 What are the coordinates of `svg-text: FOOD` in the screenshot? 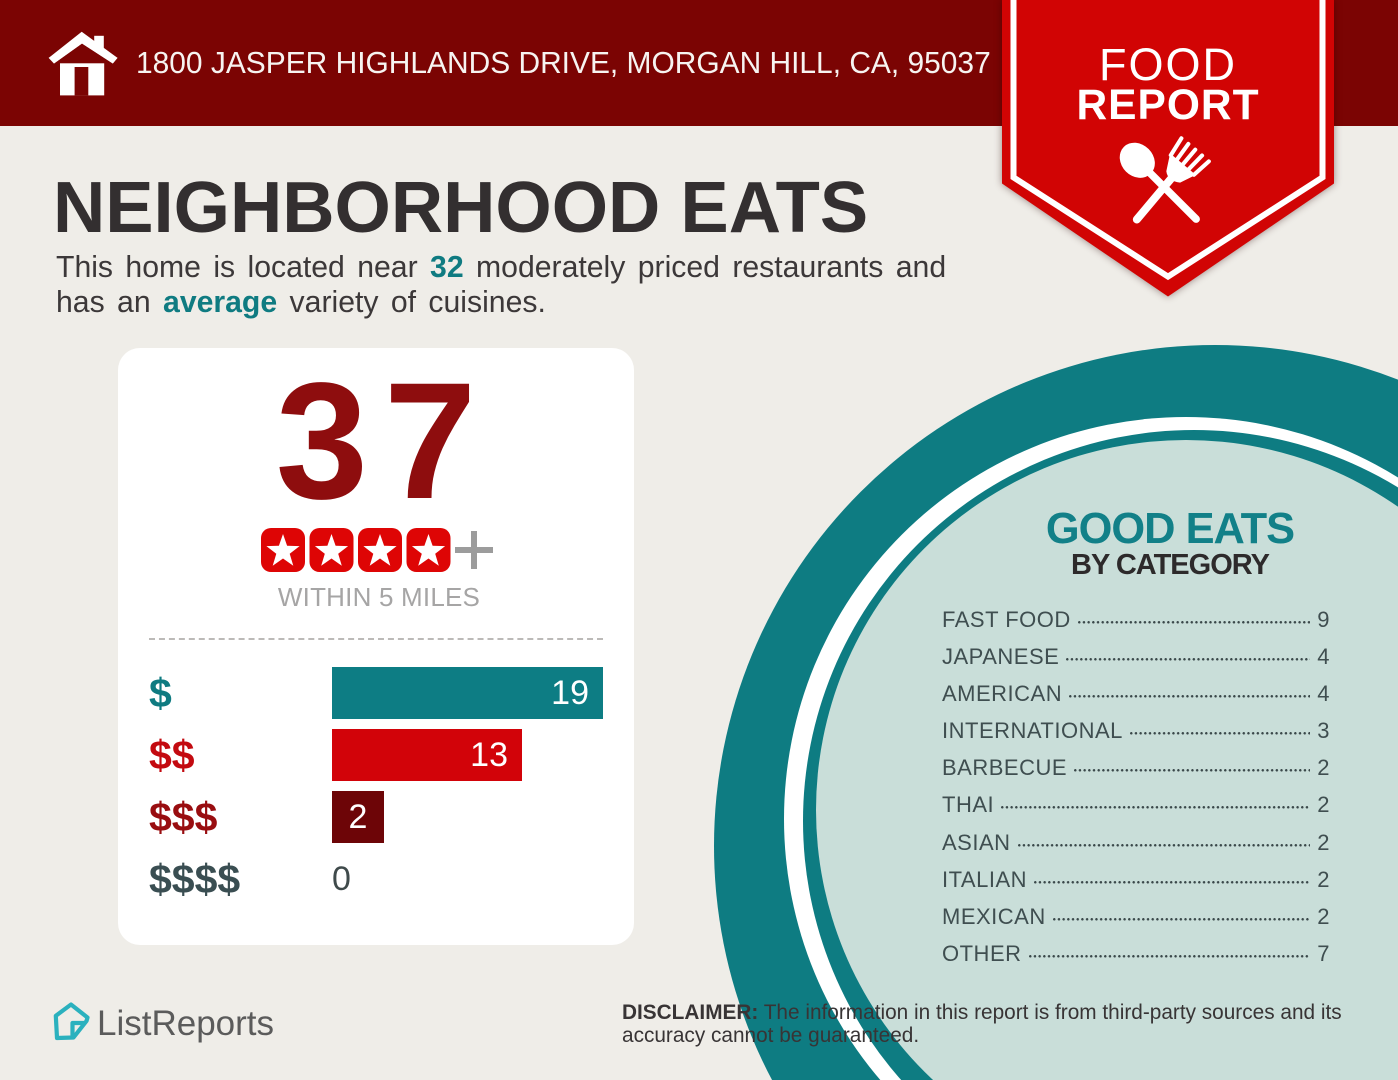 It's located at (1168, 64).